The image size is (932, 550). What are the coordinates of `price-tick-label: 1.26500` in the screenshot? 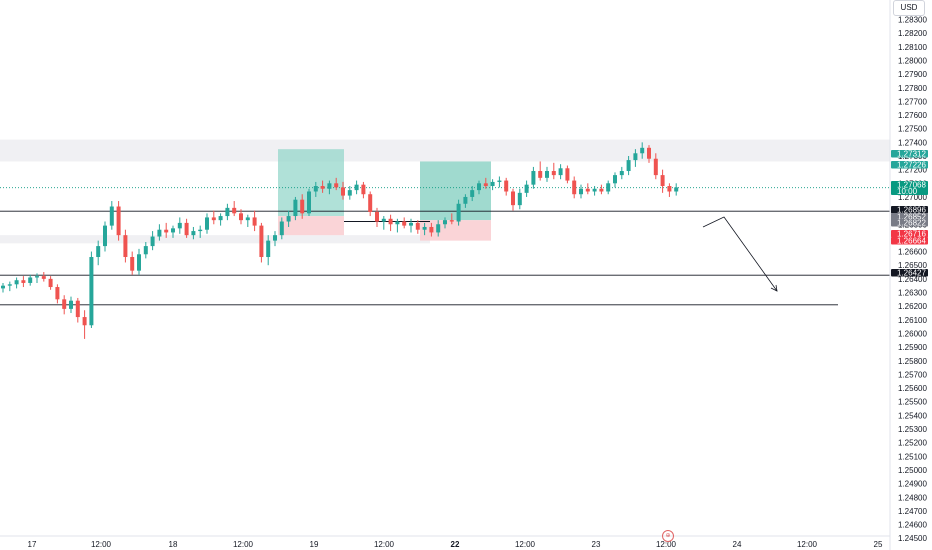 It's located at (912, 265).